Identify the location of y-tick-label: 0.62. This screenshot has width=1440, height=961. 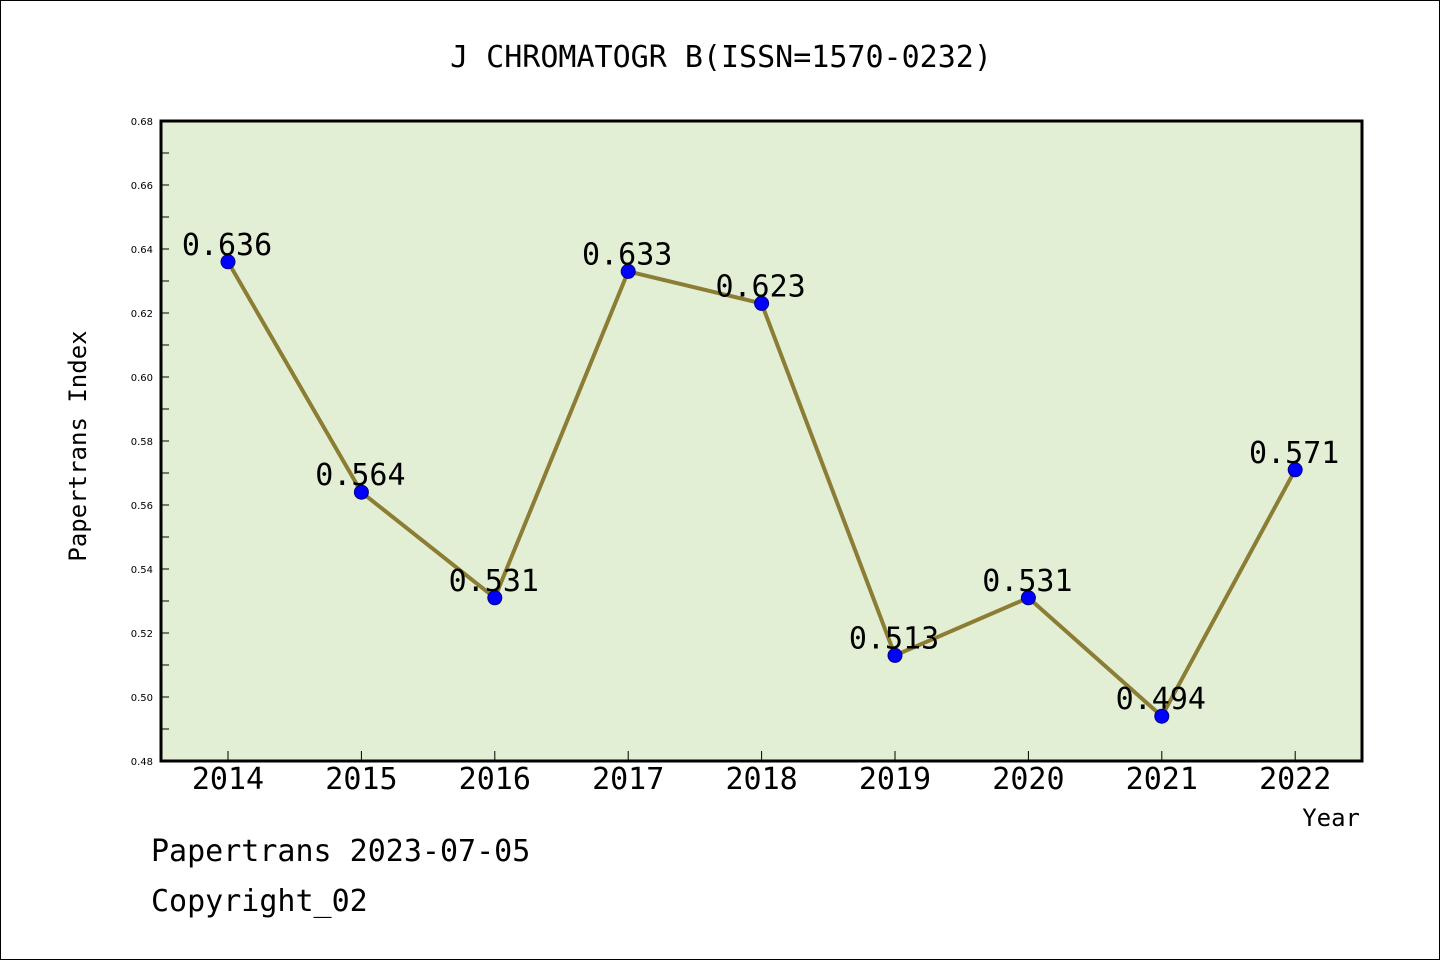
(142, 314).